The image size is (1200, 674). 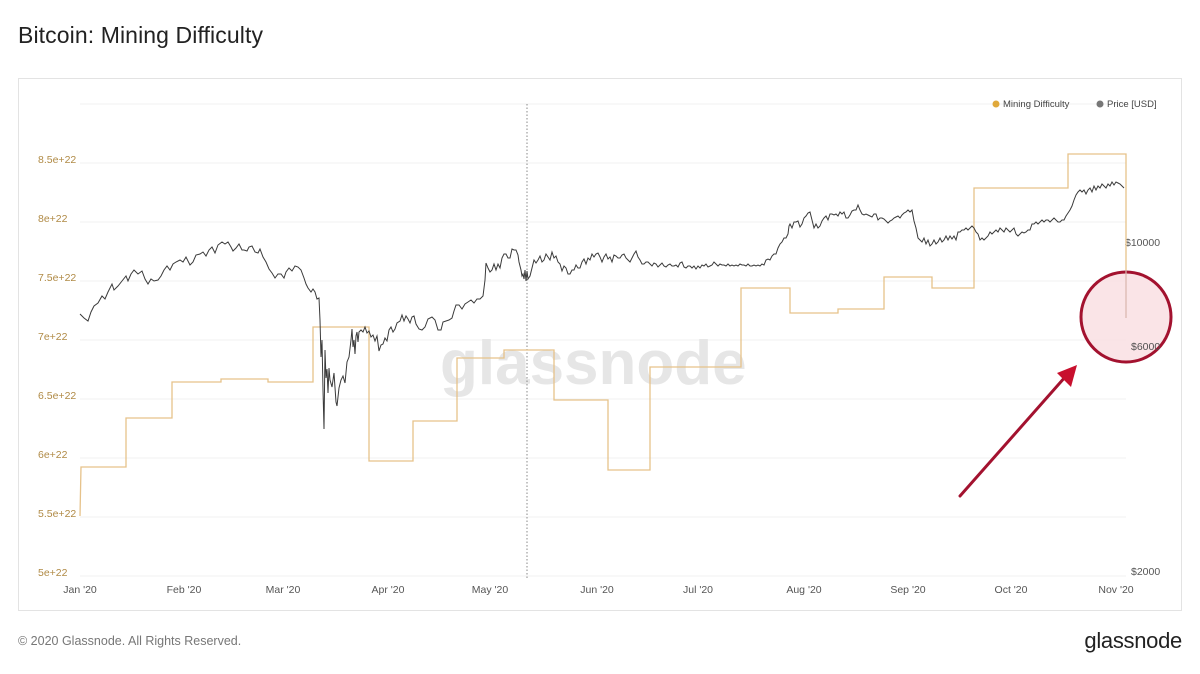 I want to click on annotation-arrow, so click(x=1017, y=431).